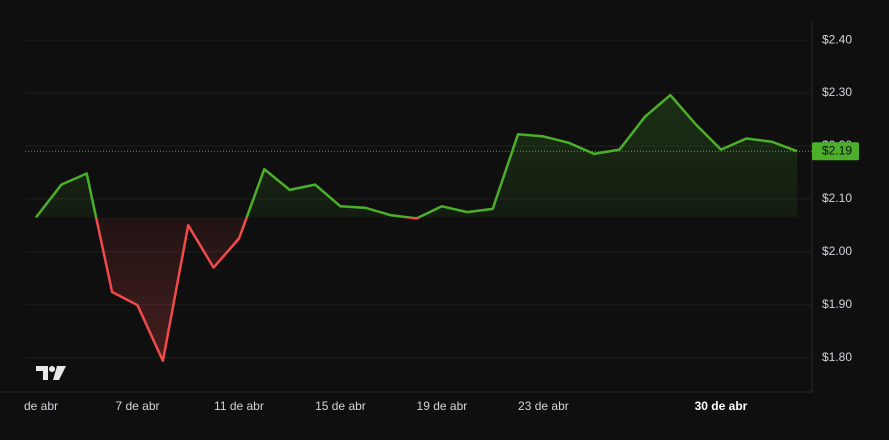  Describe the element at coordinates (239, 406) in the screenshot. I see `x-tick-label: 11 de abr` at that location.